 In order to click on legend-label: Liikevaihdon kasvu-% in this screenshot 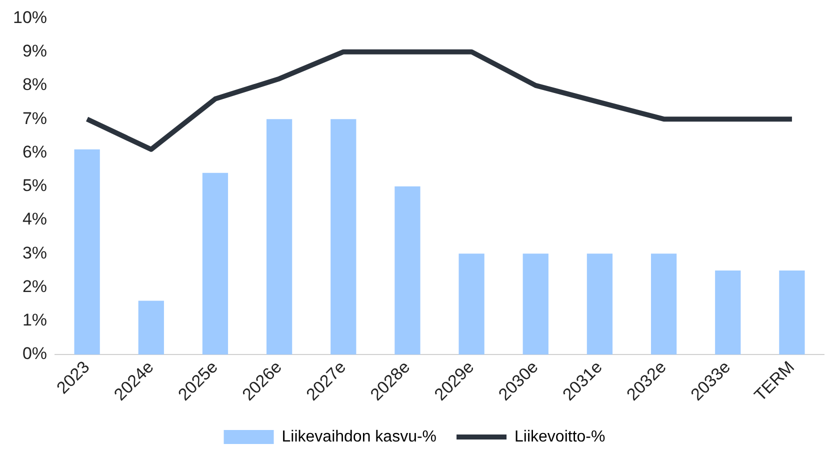, I will do `click(359, 437)`.